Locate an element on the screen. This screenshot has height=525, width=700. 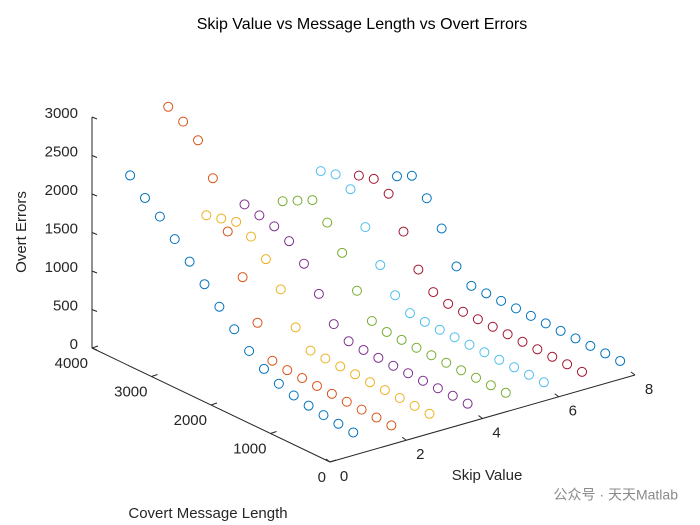
y-axis-label: Covert Message Length is located at coordinates (207, 513).